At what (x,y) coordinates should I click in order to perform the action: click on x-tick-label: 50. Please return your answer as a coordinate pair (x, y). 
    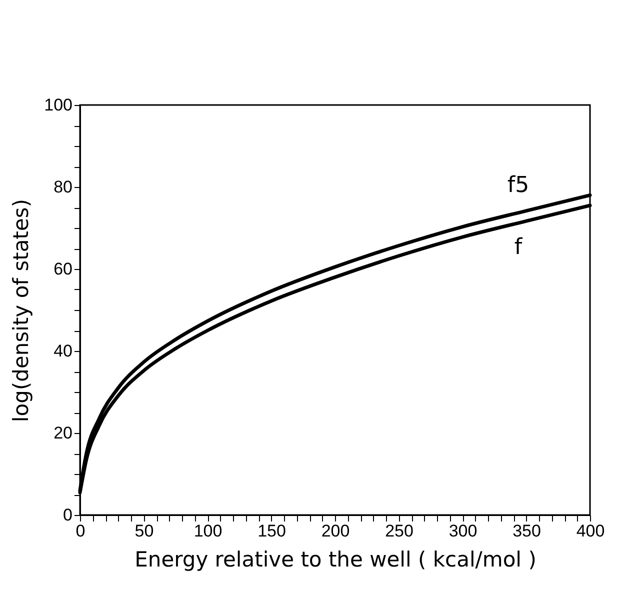
    Looking at the image, I should click on (144, 531).